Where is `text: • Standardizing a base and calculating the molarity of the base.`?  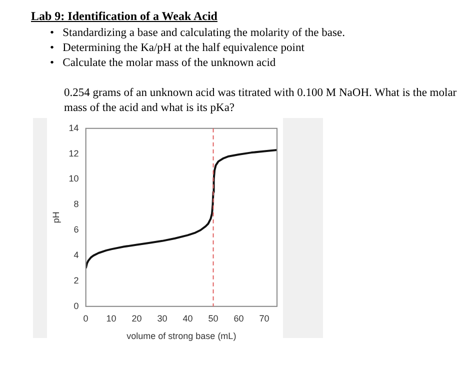
text: • Standardizing a base and calculating the molarity of the base. is located at coordinates (198, 33).